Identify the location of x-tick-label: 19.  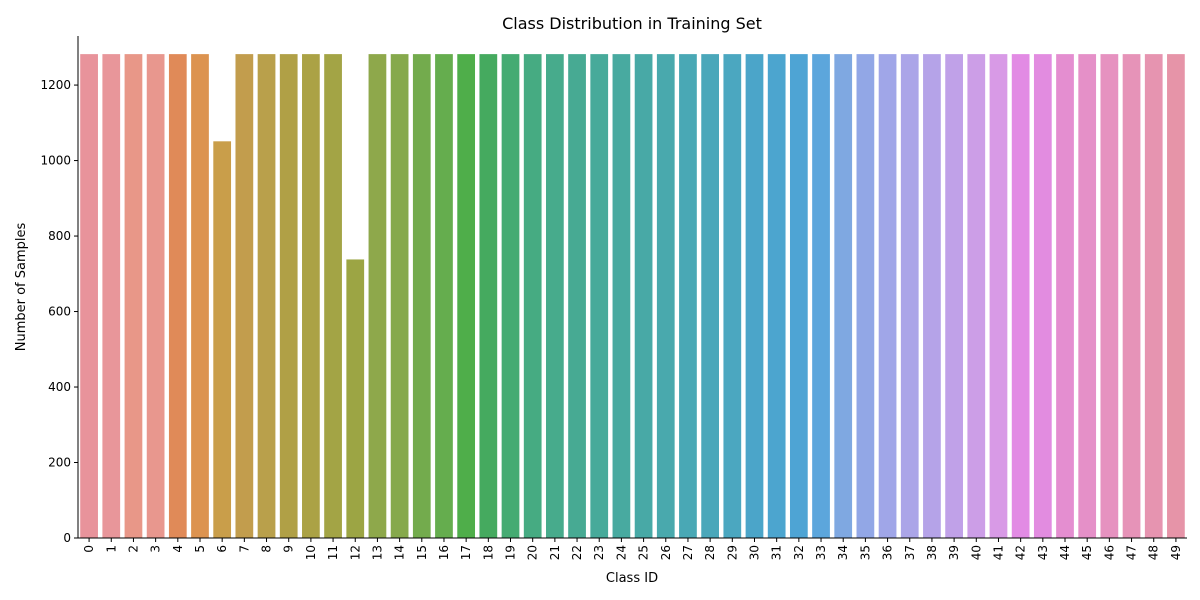
(511, 552).